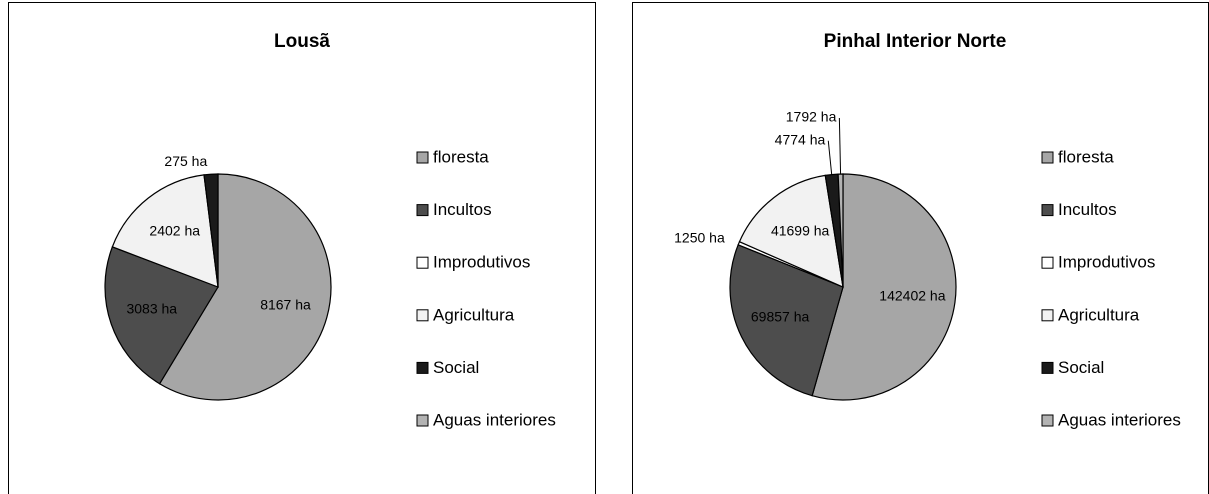 The height and width of the screenshot is (494, 1209). What do you see at coordinates (915, 41) in the screenshot?
I see `chart-title: Pinhal Interior Norte` at bounding box center [915, 41].